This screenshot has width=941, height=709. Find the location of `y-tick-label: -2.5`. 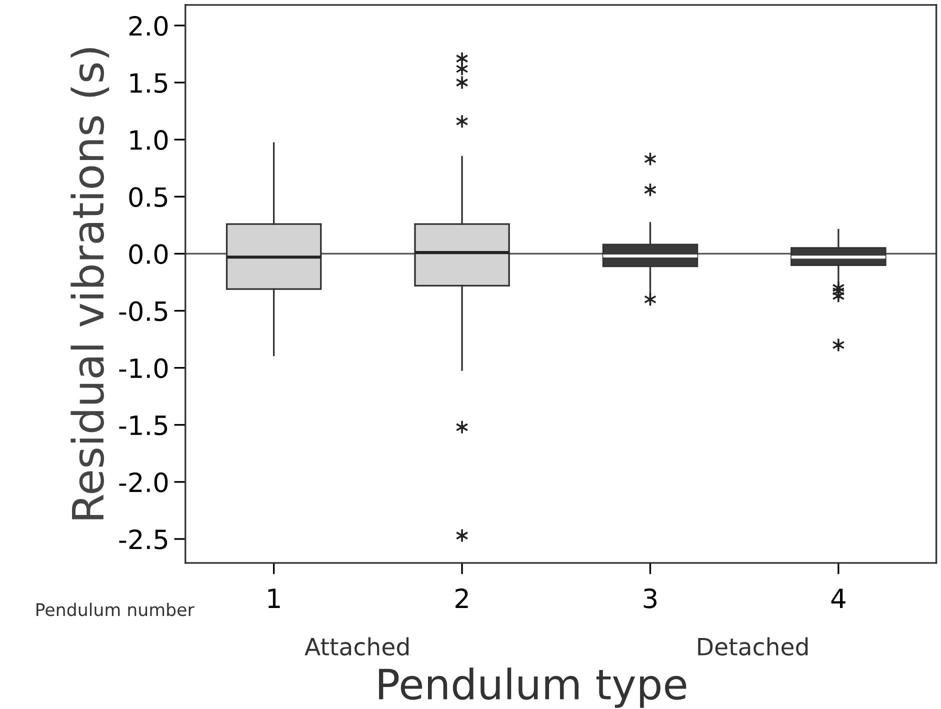

y-tick-label: -2.5 is located at coordinates (143, 539).